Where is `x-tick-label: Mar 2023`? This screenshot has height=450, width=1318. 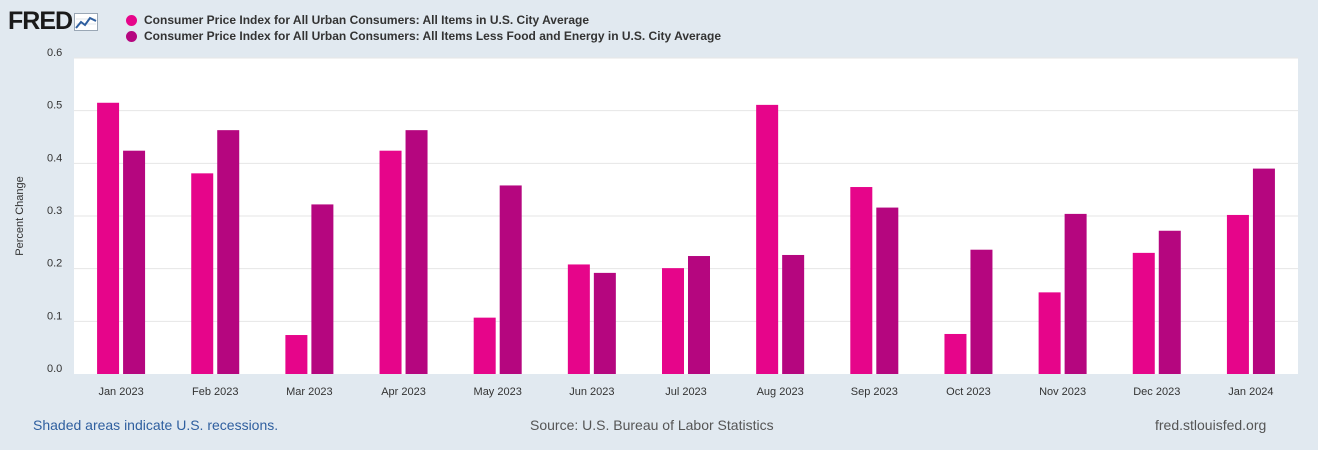 x-tick-label: Mar 2023 is located at coordinates (309, 392).